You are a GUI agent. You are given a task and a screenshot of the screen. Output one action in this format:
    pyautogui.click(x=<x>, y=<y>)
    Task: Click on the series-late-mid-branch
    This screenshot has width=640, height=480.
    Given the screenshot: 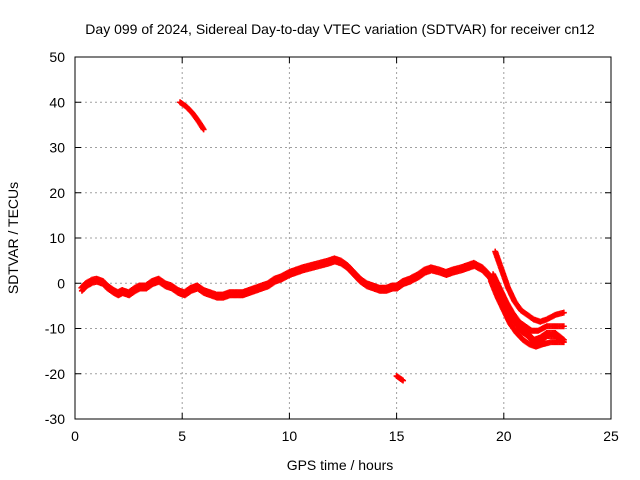 What is the action you would take?
    pyautogui.click(x=528, y=302)
    